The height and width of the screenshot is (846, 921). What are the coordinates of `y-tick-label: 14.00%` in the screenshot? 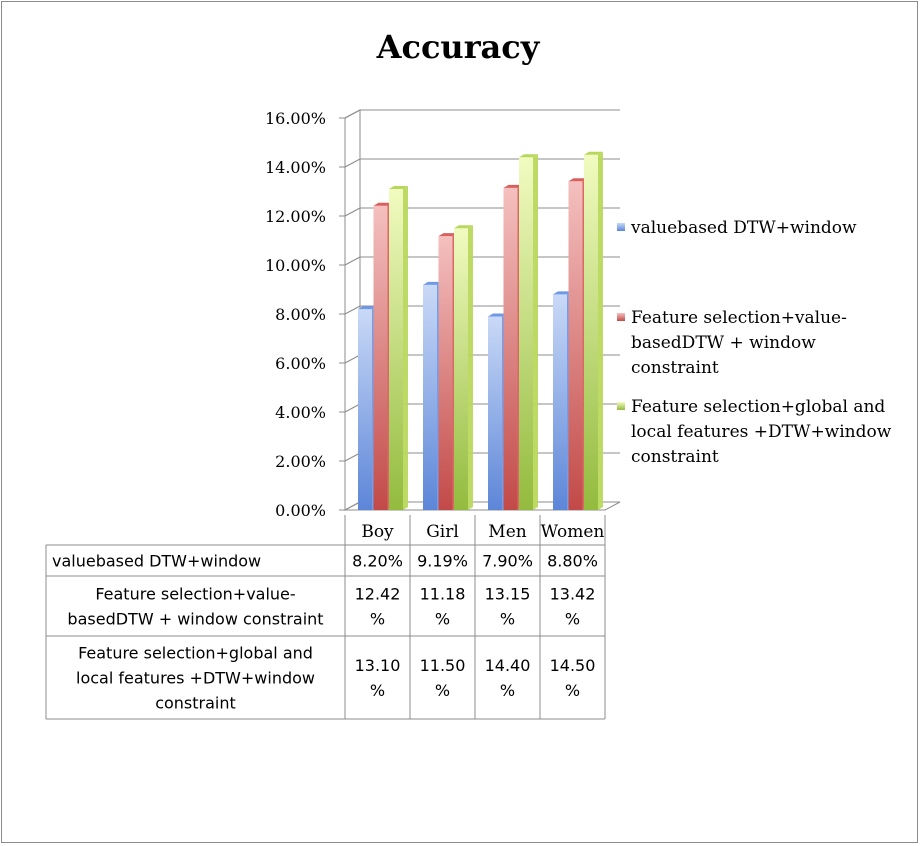 It's located at (295, 167).